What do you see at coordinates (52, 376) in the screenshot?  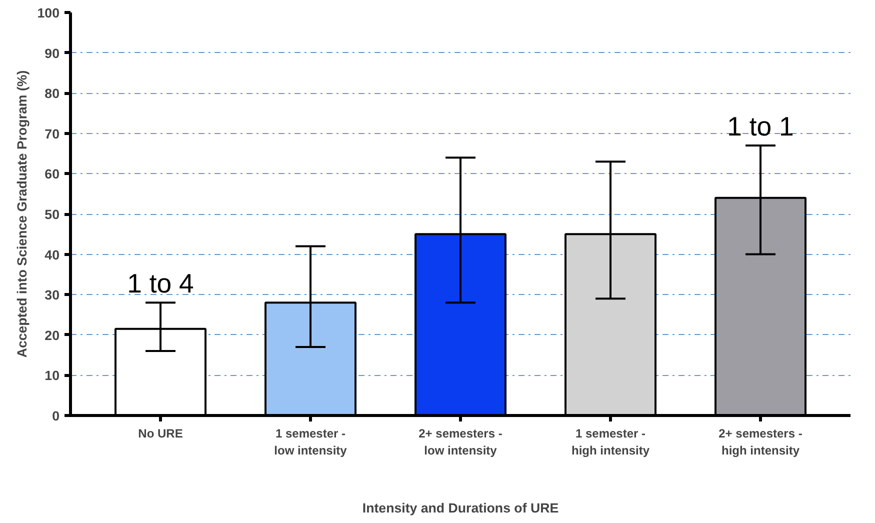 I see `y-tick-label: 10` at bounding box center [52, 376].